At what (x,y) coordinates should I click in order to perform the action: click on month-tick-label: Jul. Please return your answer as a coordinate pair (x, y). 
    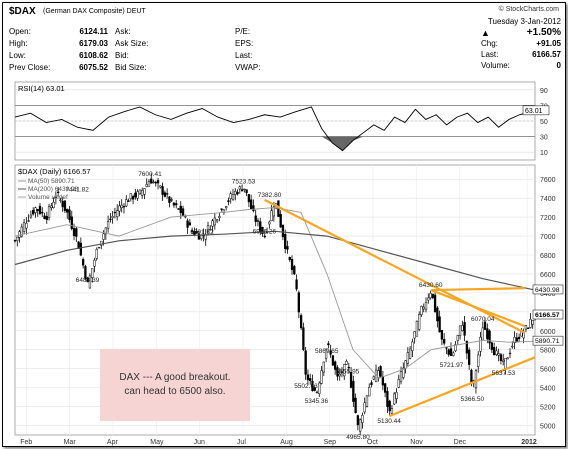
    Looking at the image, I should click on (241, 442).